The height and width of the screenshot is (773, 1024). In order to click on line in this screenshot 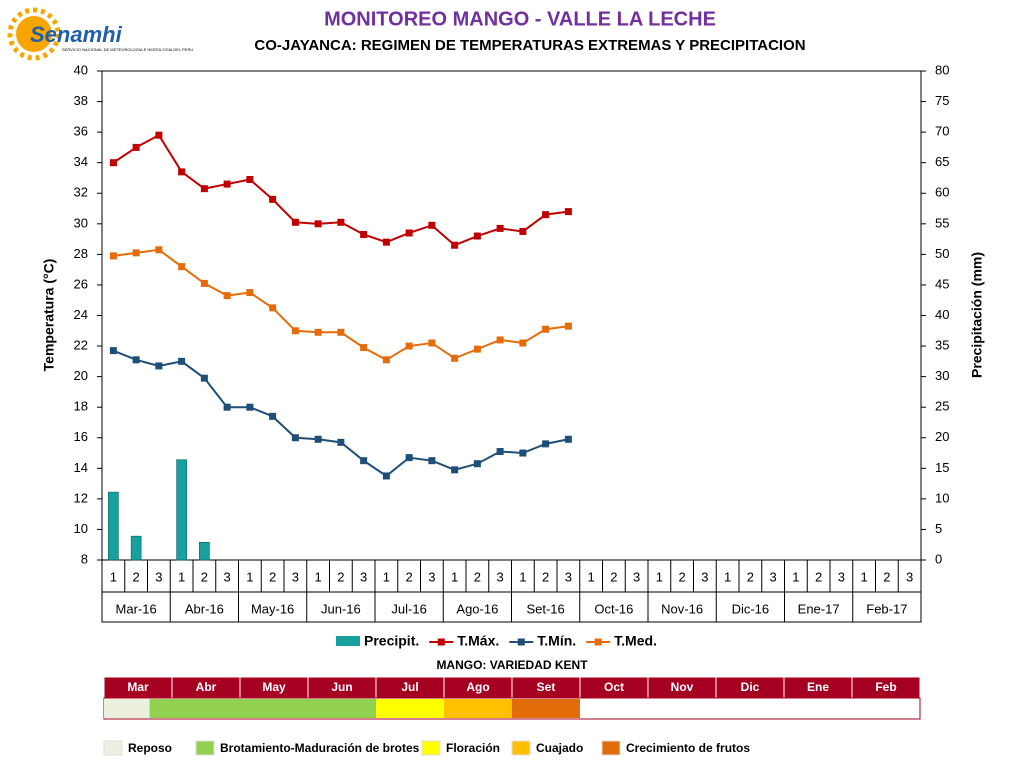, I will do `click(341, 413)`.